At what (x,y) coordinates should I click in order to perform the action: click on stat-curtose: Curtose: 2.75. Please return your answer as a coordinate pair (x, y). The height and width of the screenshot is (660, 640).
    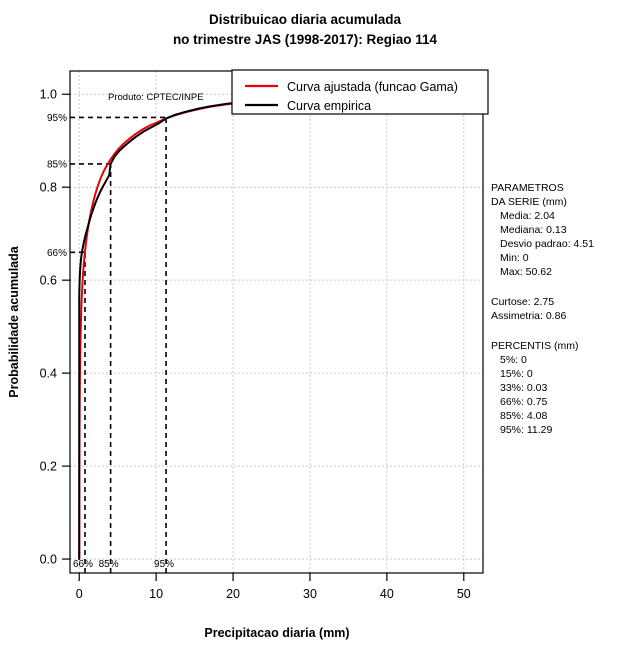
    Looking at the image, I should click on (522, 302).